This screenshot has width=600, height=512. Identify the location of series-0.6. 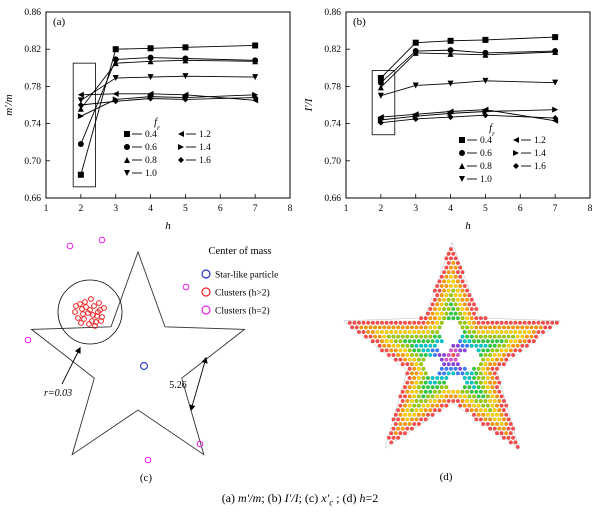
(168, 101).